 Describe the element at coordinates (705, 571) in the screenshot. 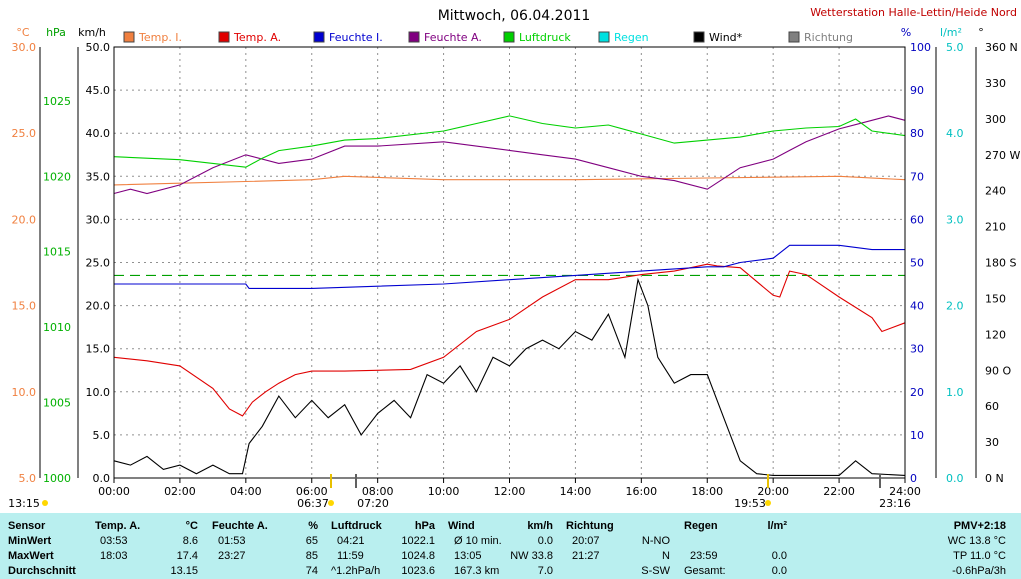

I see `regen-total-label: Gesamt:` at that location.